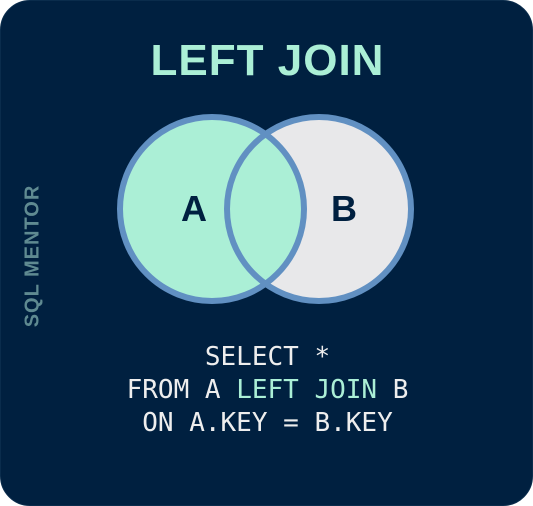  I want to click on query-line-1: SELECT *, so click(267, 357).